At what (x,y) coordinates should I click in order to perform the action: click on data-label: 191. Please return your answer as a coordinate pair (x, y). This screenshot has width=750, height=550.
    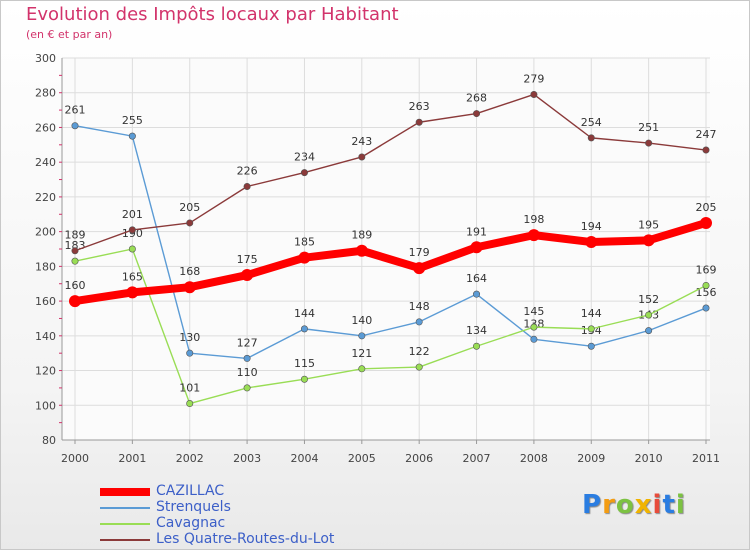
    Looking at the image, I should click on (476, 231).